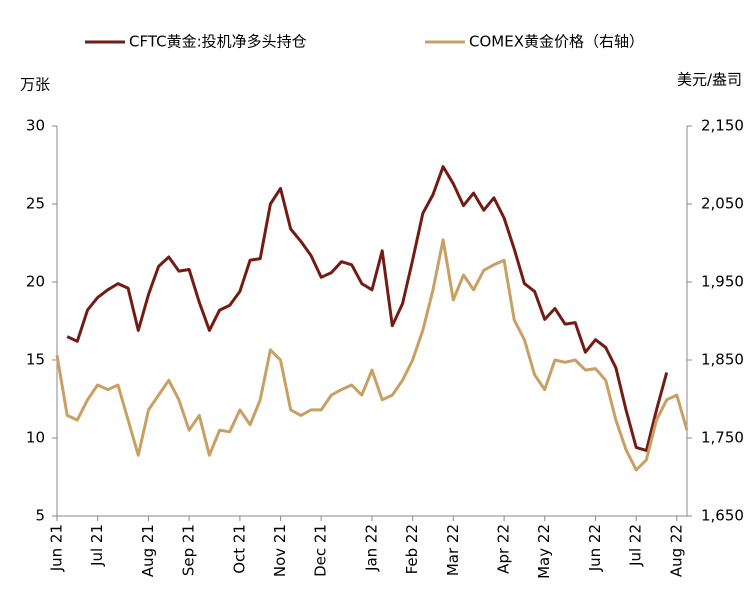 Image resolution: width=754 pixels, height=602 pixels. Describe the element at coordinates (40, 516) in the screenshot. I see `y-tick-label: 5` at that location.